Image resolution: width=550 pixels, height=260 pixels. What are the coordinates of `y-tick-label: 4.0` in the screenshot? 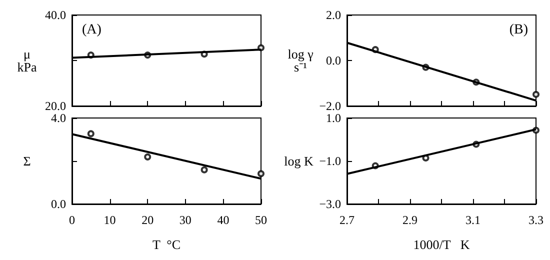 It's located at (58, 118).